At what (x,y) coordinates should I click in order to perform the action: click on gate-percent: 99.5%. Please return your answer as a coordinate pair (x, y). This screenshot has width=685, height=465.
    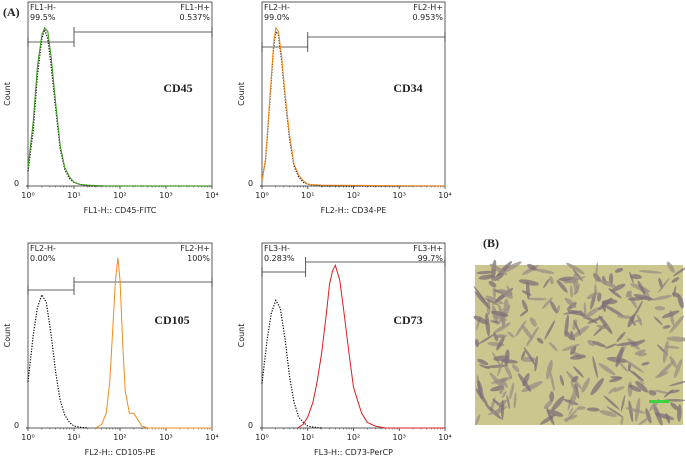
    Looking at the image, I should click on (43, 17).